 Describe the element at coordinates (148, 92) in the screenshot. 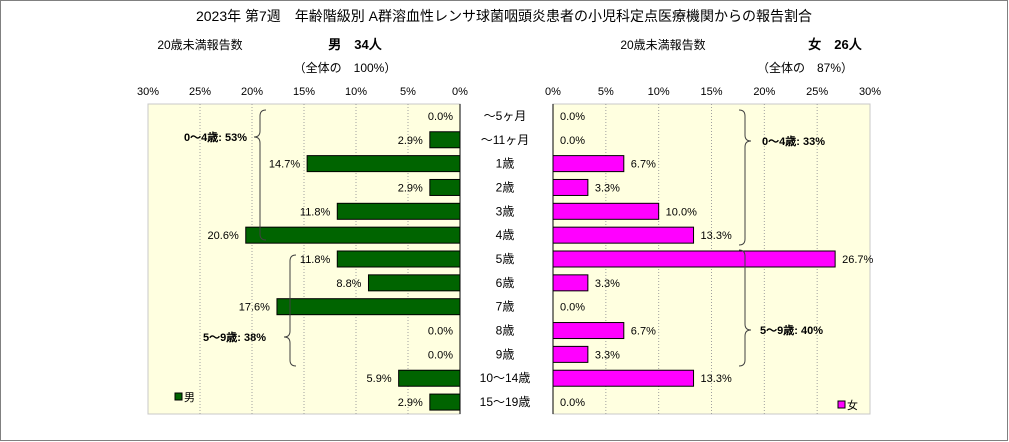

I see `x-tick-label-male: 30%` at that location.